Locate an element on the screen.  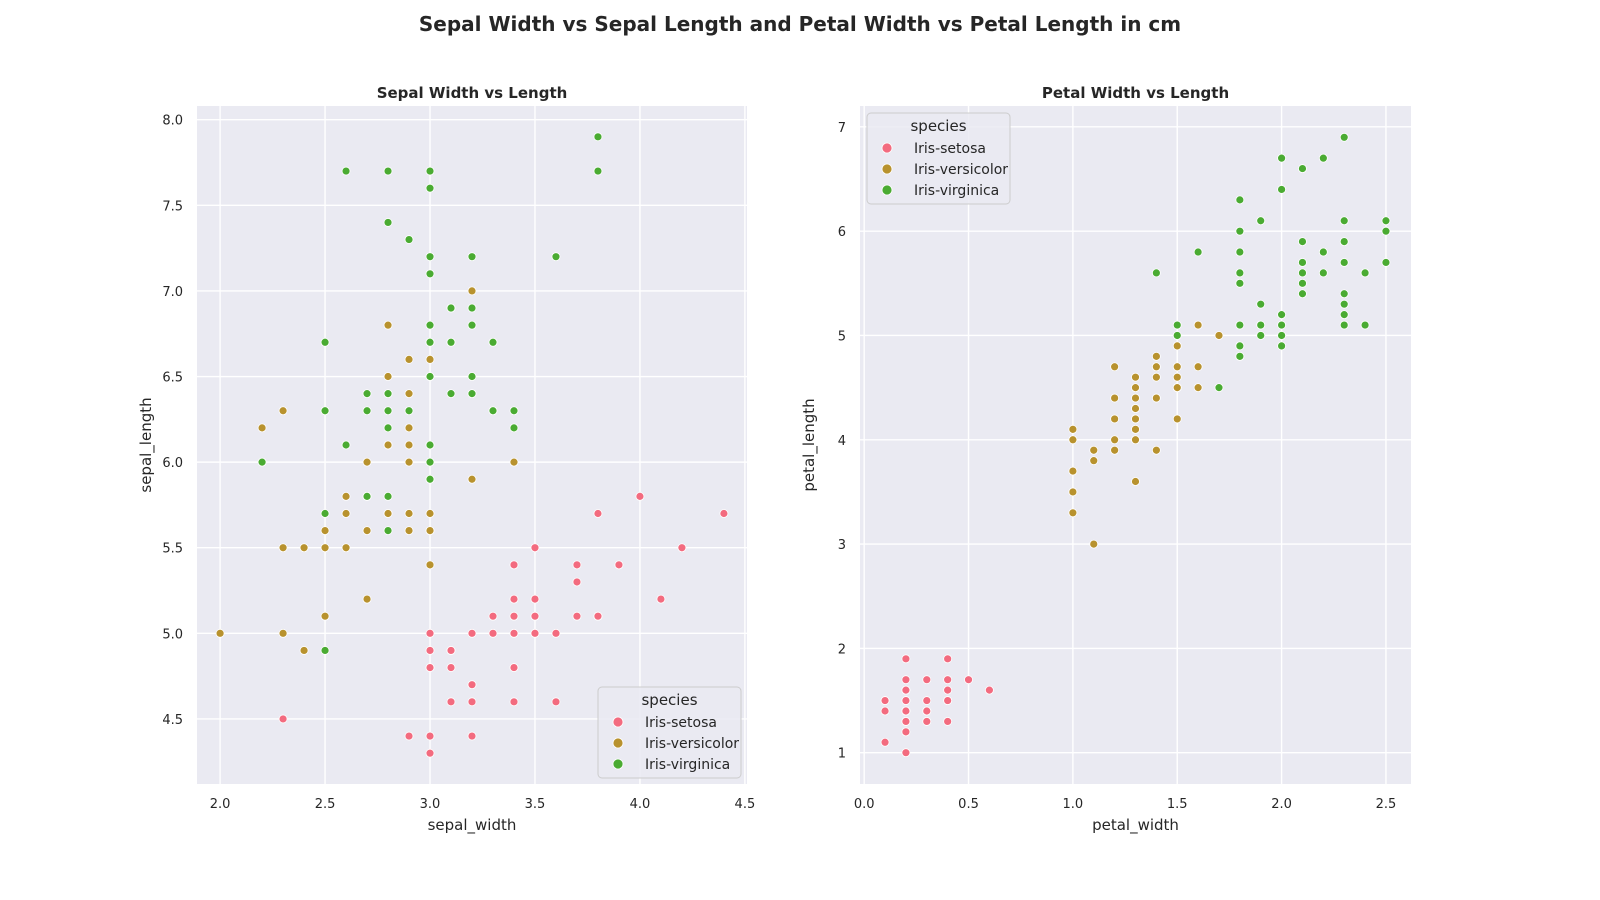
panel-title-petal: Petal Width vs Length is located at coordinates (1135, 93).